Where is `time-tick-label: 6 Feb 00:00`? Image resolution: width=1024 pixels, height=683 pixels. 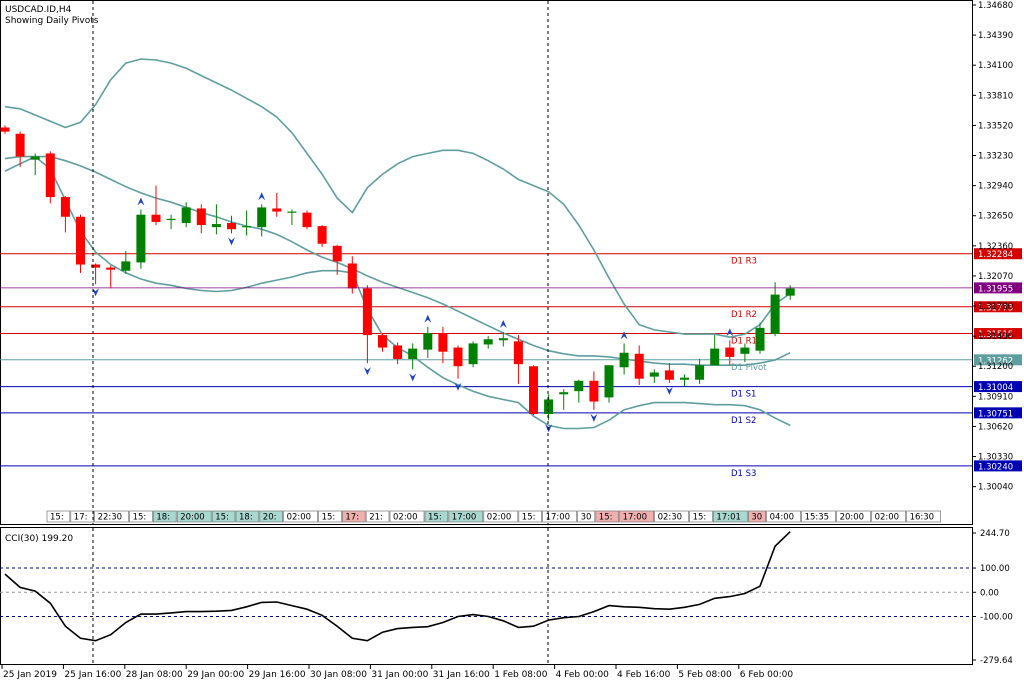 time-tick-label: 6 Feb 00:00 is located at coordinates (767, 675).